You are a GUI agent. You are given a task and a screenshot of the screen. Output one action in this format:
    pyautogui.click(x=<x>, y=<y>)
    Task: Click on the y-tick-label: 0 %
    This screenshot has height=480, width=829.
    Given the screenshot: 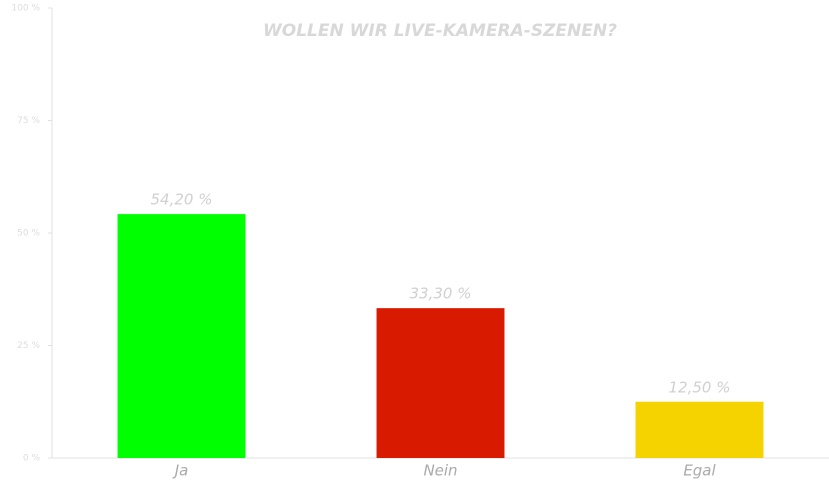 What is the action you would take?
    pyautogui.click(x=32, y=459)
    